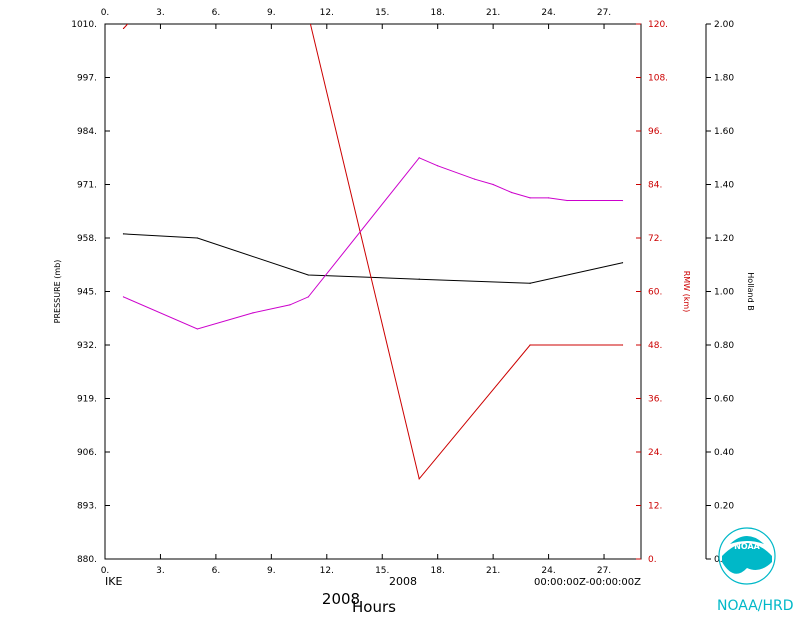  Describe the element at coordinates (655, 507) in the screenshot. I see `rmw-tick-label: 12.` at that location.